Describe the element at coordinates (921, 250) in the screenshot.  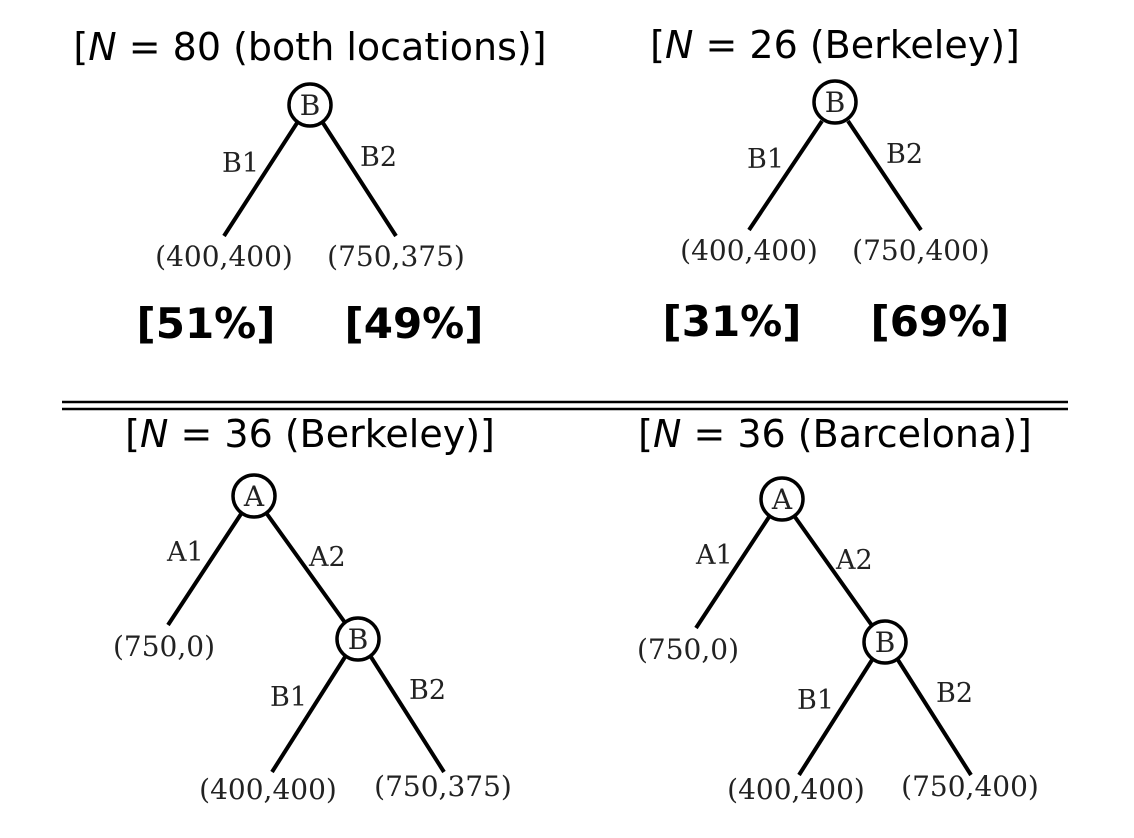
I see `panel-2-payoff-right: (750,400)` at that location.